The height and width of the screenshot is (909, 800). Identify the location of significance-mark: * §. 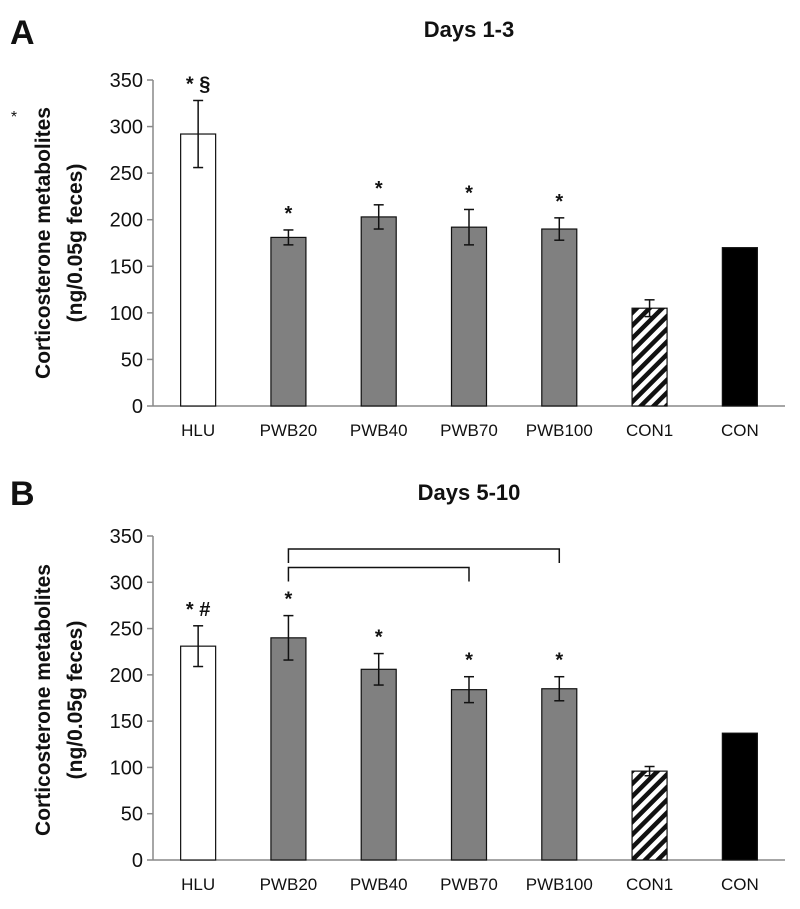
(198, 84).